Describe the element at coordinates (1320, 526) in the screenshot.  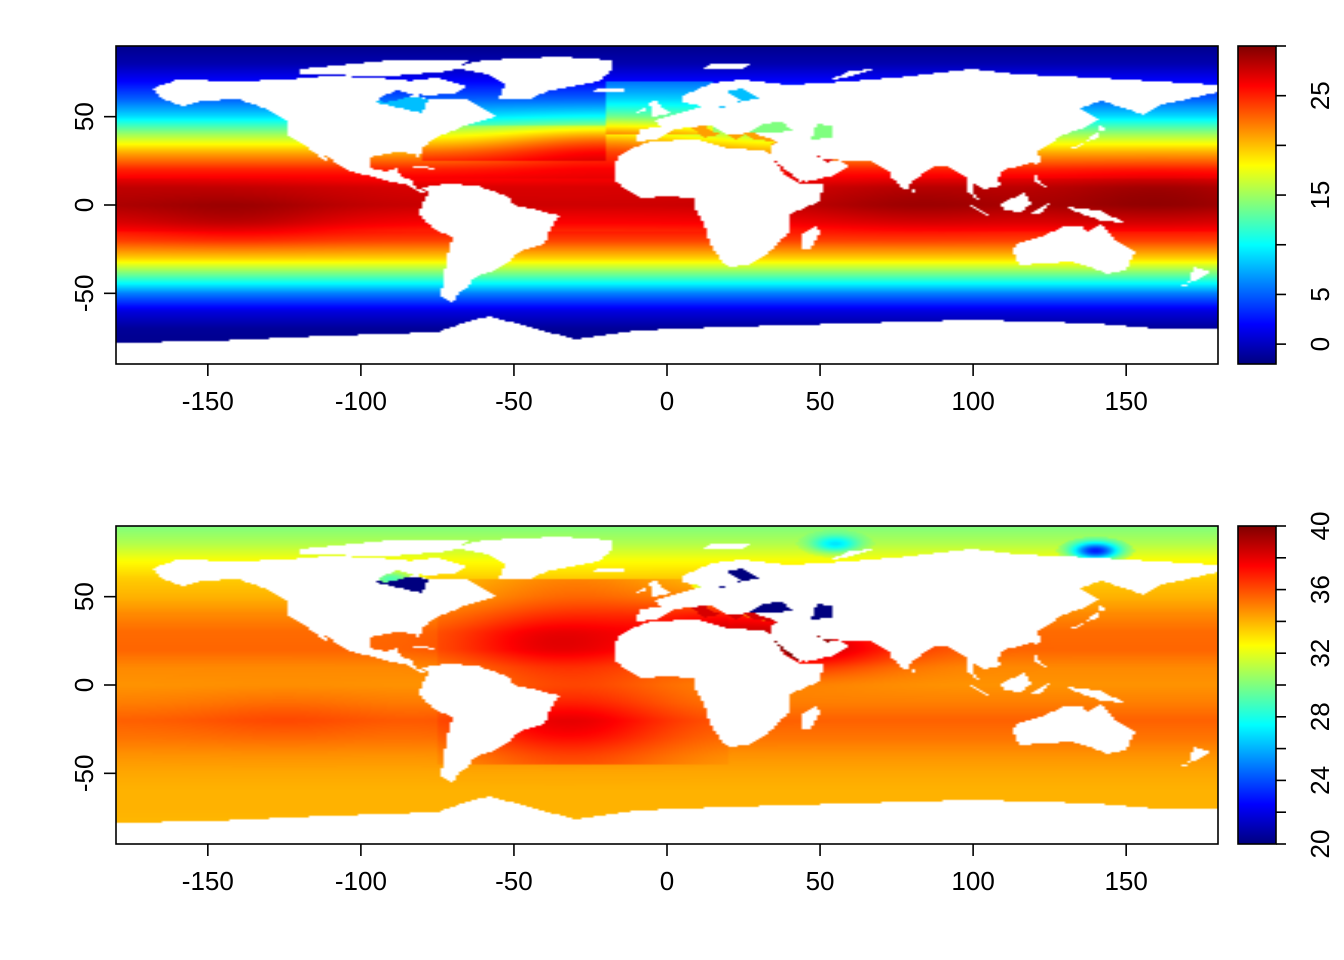
I see `colorbar-tick-label: 40` at that location.